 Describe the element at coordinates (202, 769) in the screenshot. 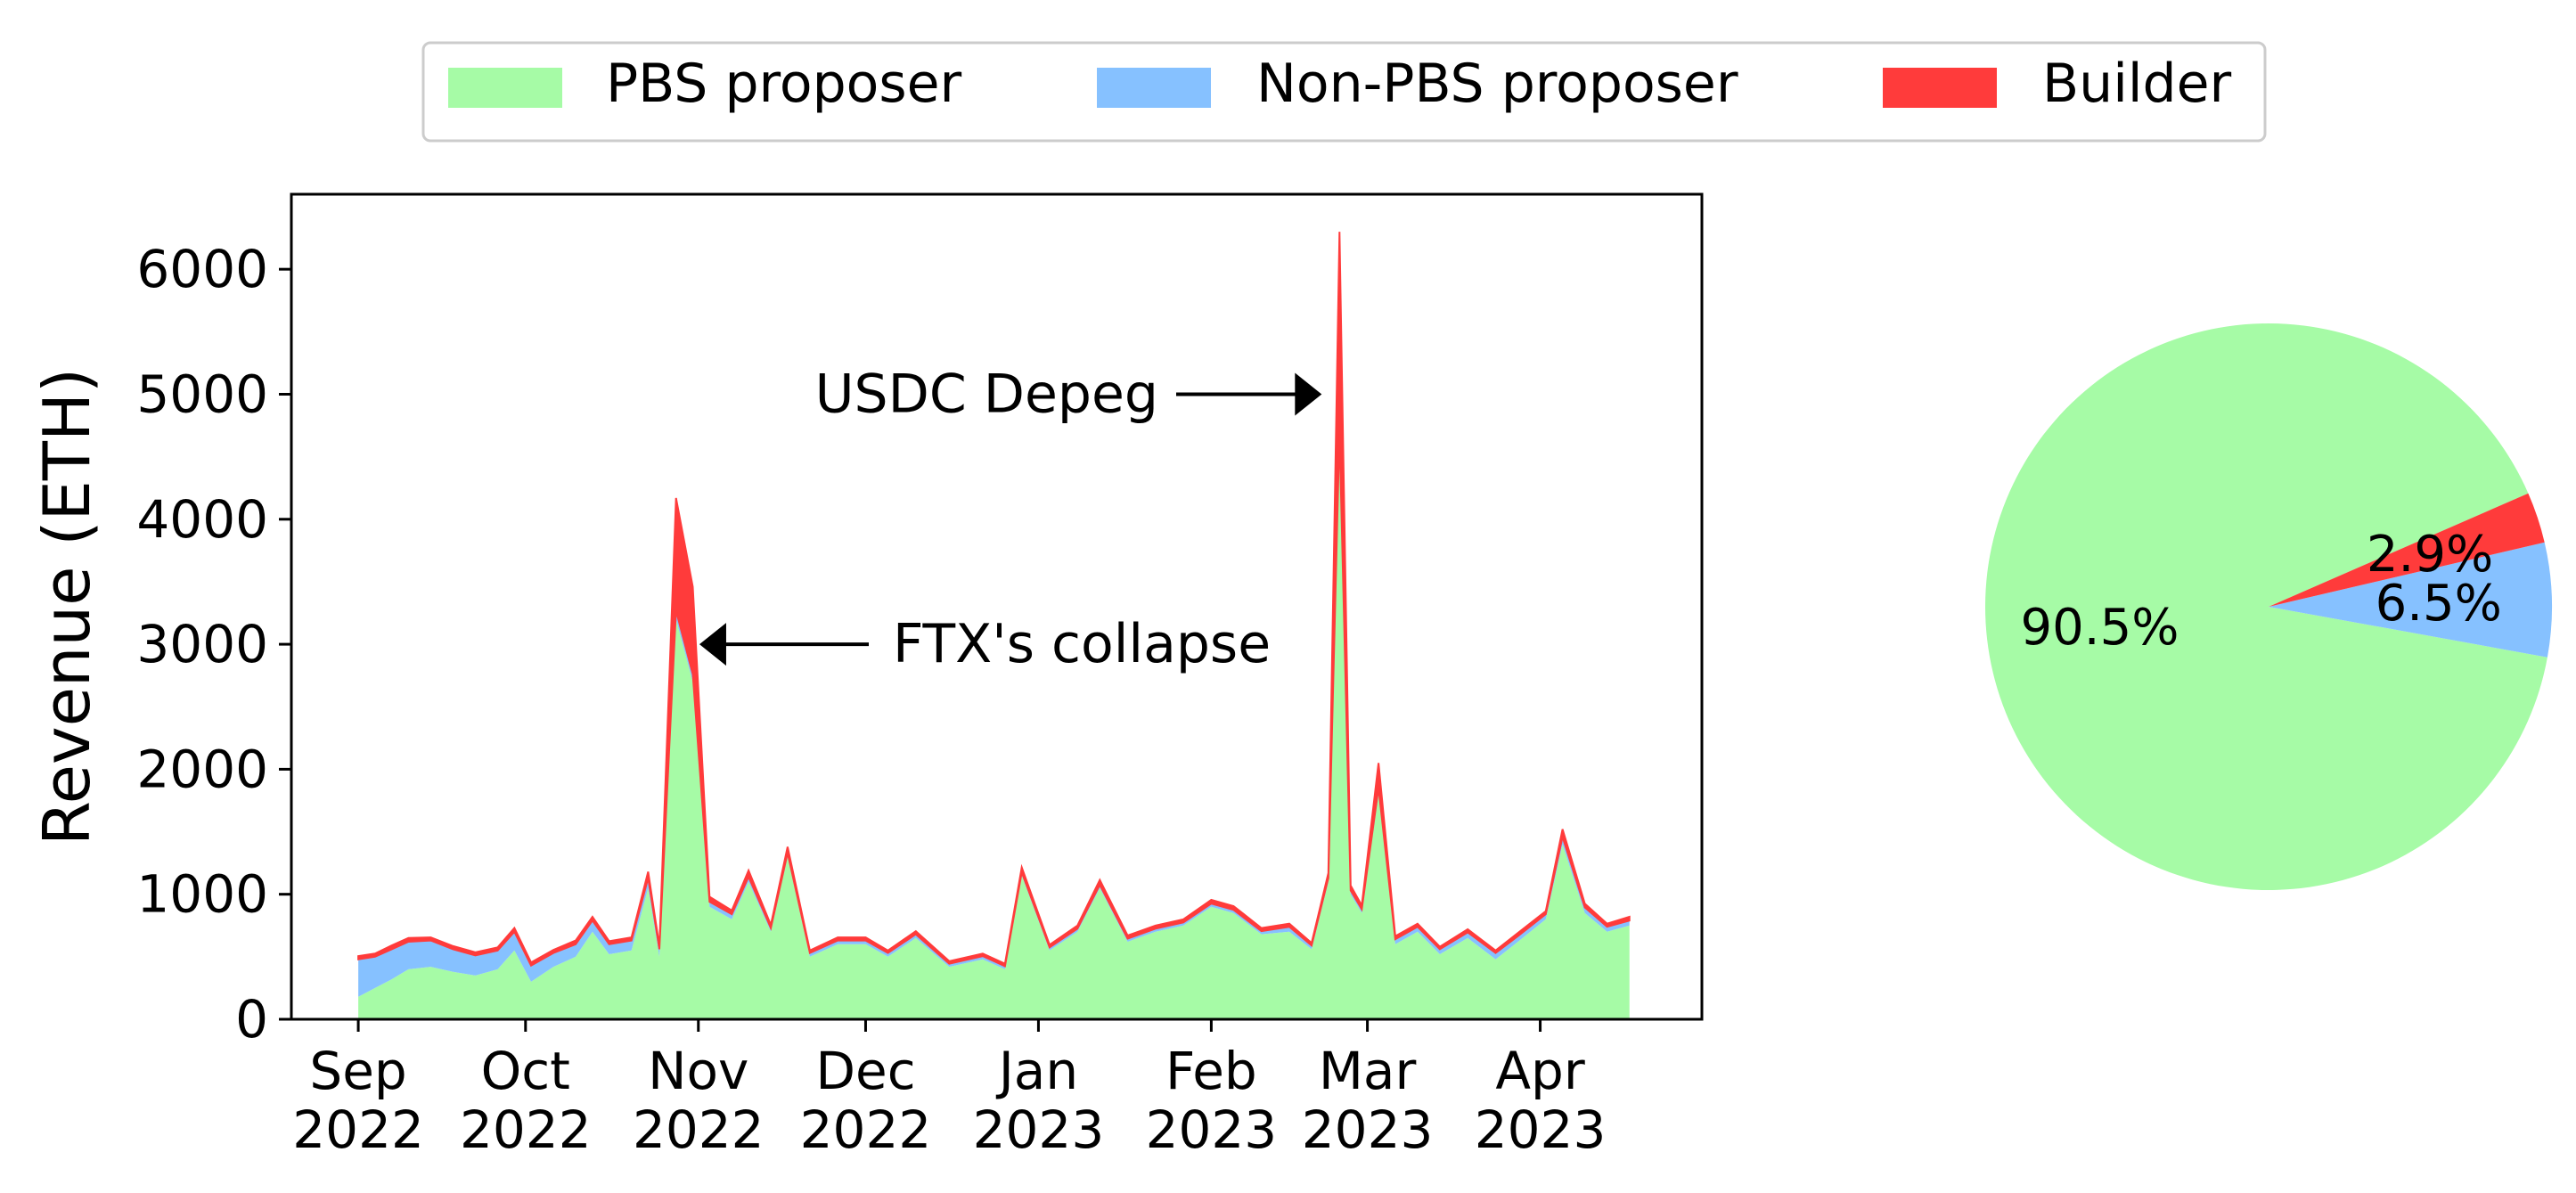

I see `y-tick-label: 2000` at that location.